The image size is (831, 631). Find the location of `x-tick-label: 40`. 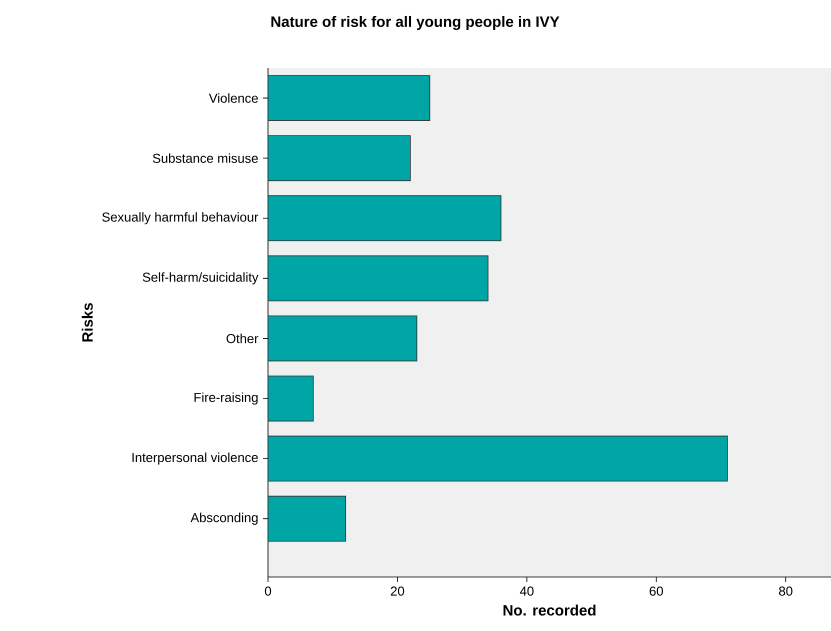

x-tick-label: 40 is located at coordinates (527, 591).